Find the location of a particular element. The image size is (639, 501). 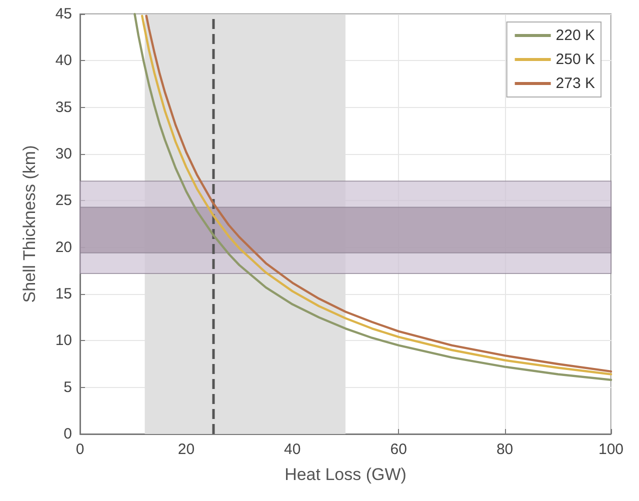

y-tick-label: 25 is located at coordinates (63, 201).